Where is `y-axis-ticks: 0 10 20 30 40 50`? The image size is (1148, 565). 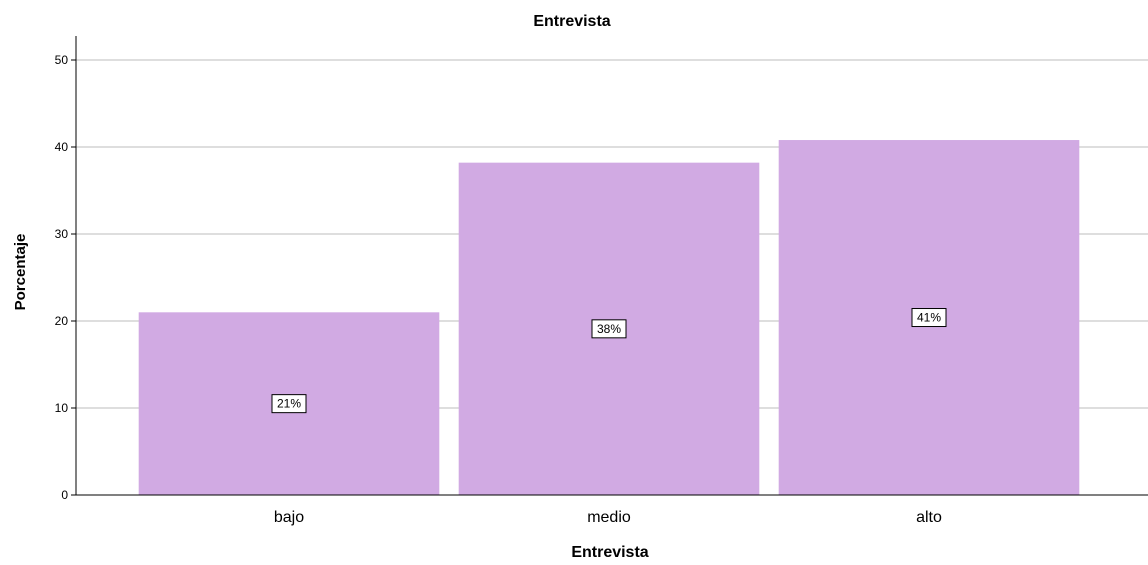
y-axis-ticks: 0 10 20 30 40 50 is located at coordinates (65, 277).